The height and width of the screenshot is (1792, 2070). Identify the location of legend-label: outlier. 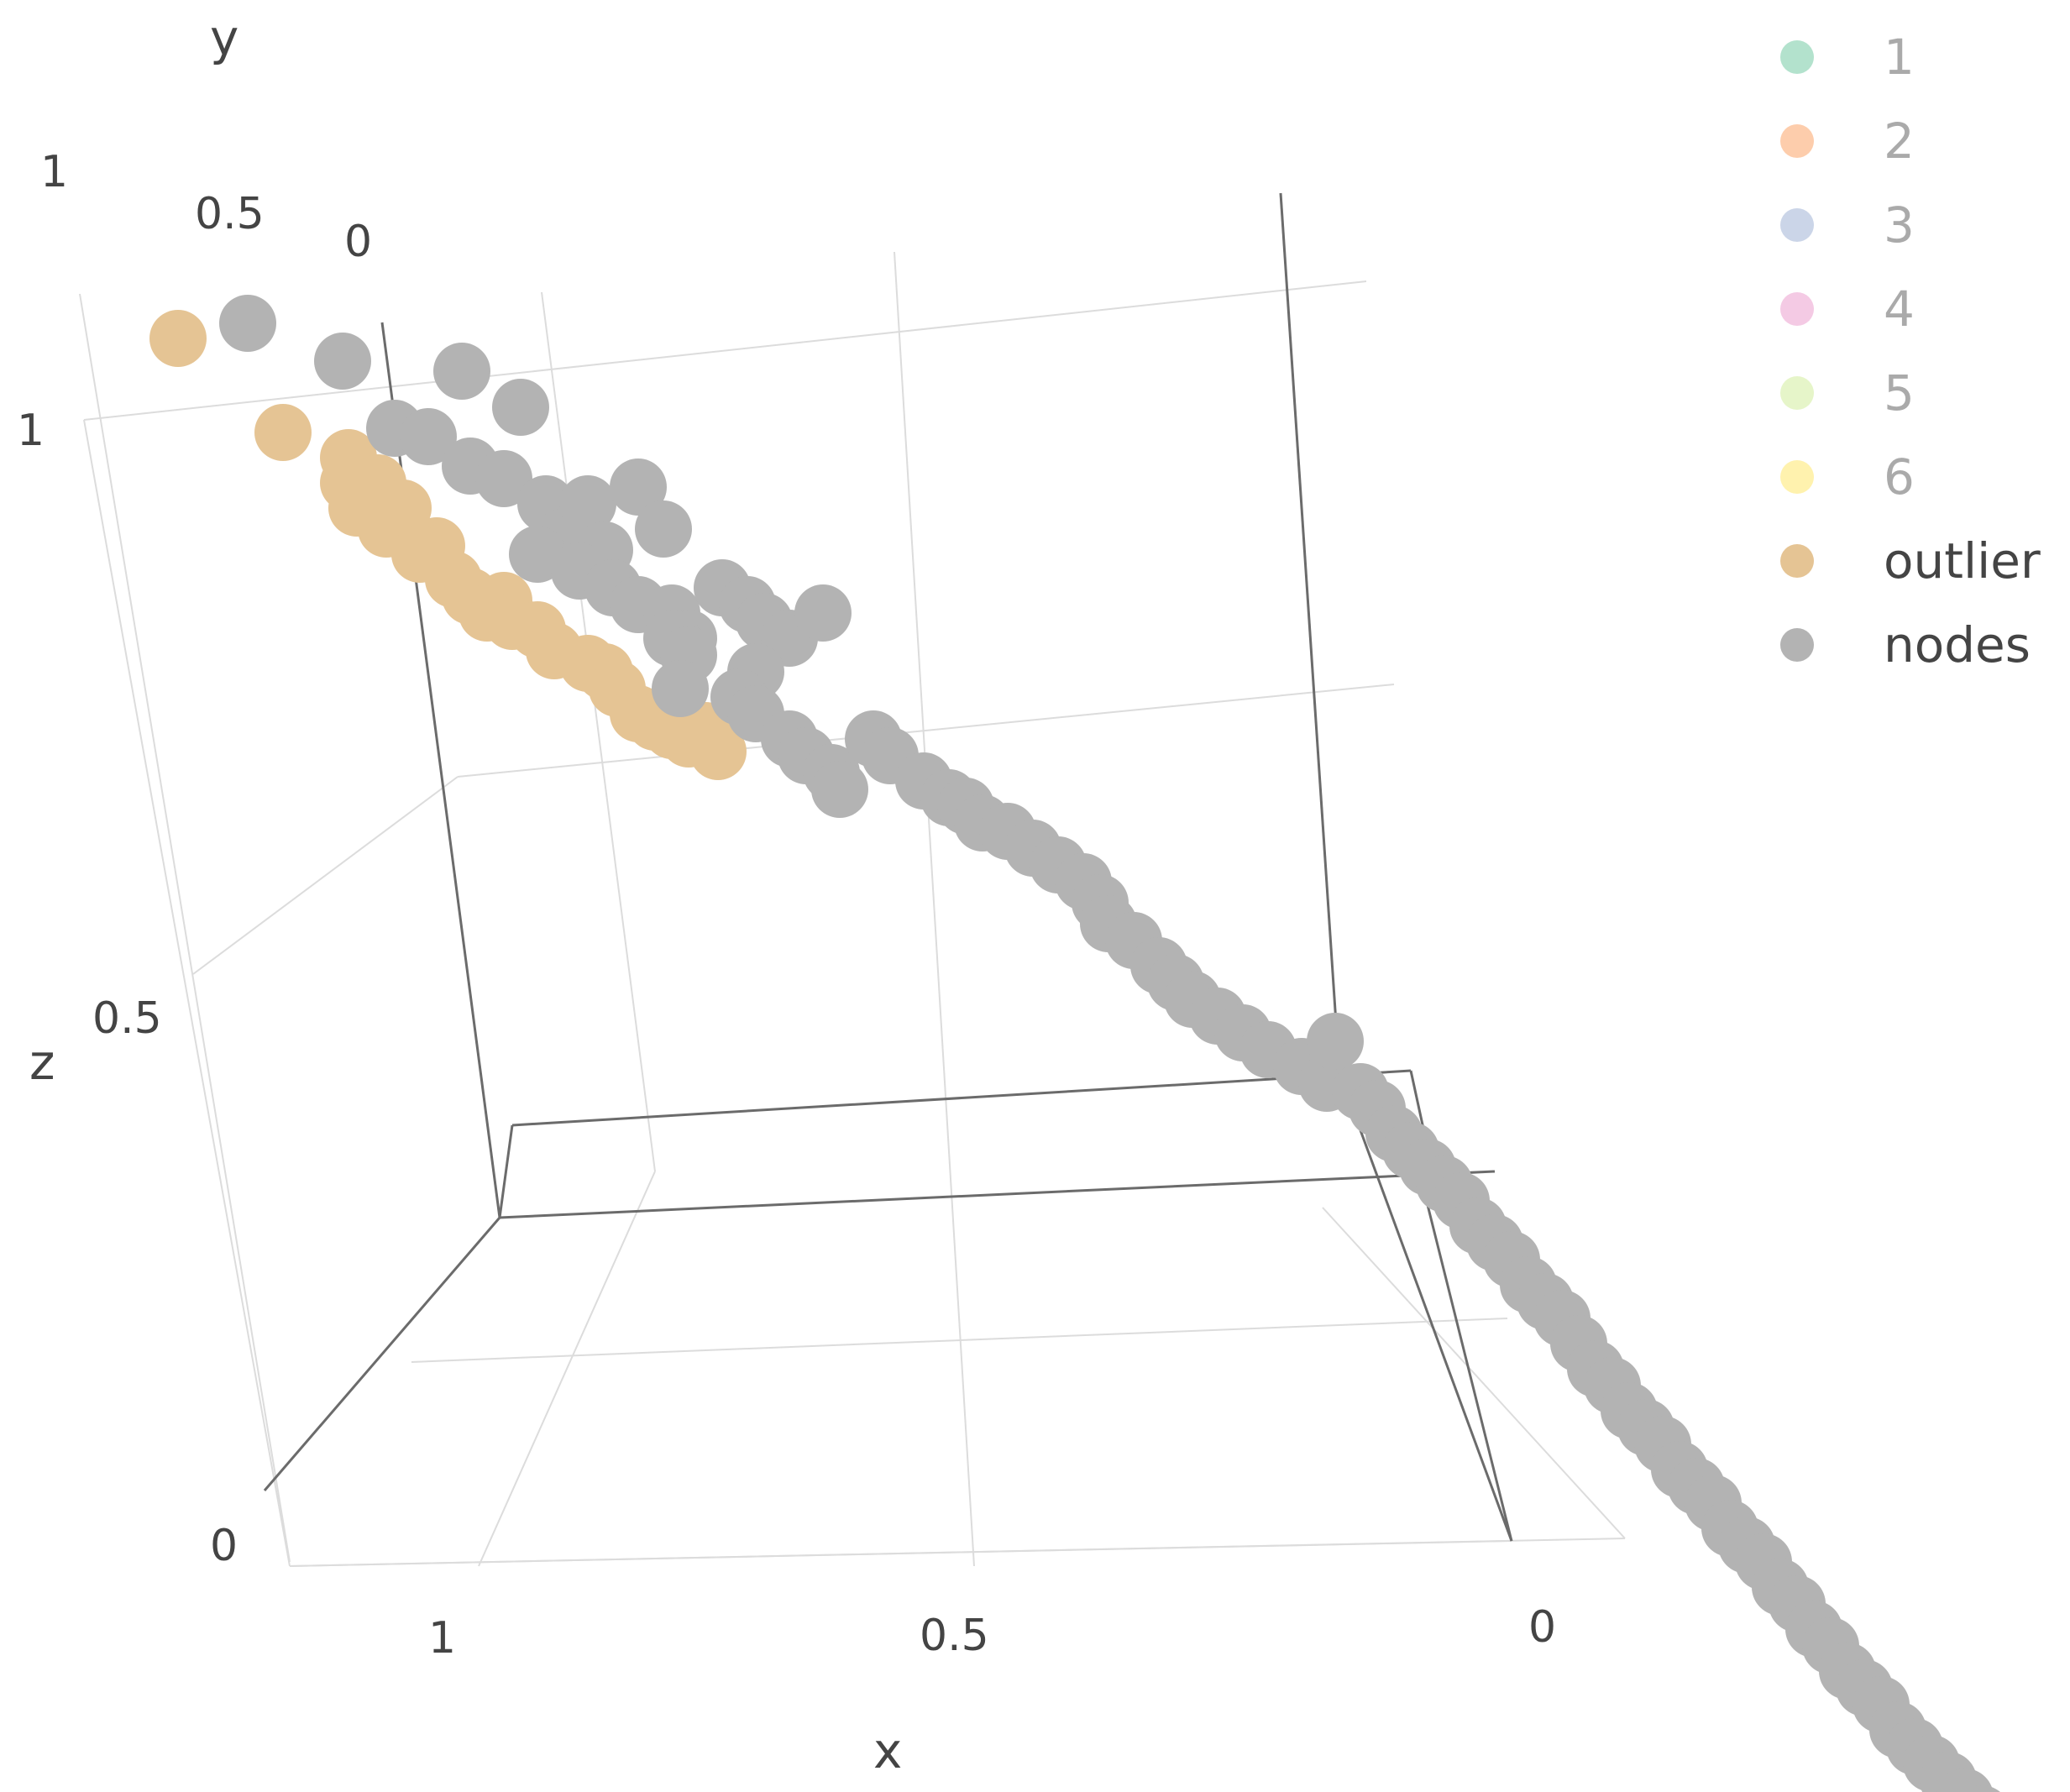
(1962, 560).